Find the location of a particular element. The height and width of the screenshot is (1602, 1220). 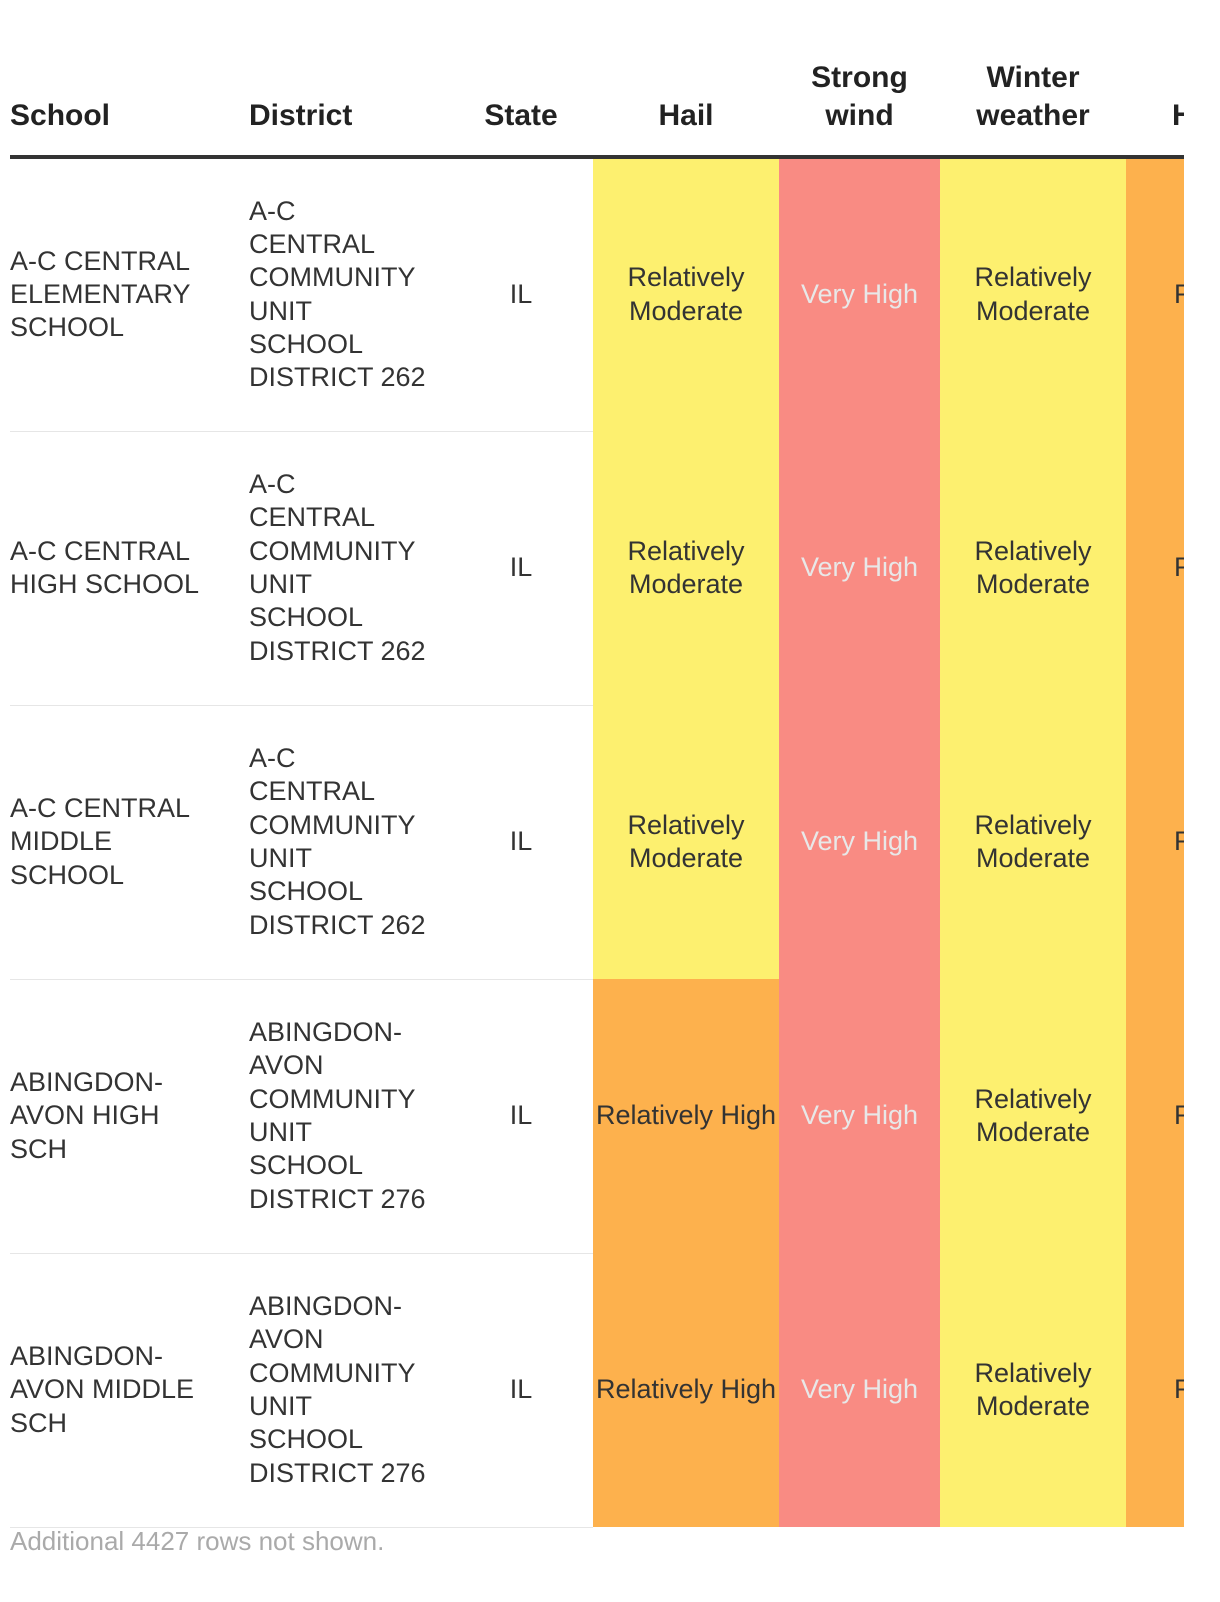

column-header-winter-weather: Winter weather is located at coordinates (1033, 79).